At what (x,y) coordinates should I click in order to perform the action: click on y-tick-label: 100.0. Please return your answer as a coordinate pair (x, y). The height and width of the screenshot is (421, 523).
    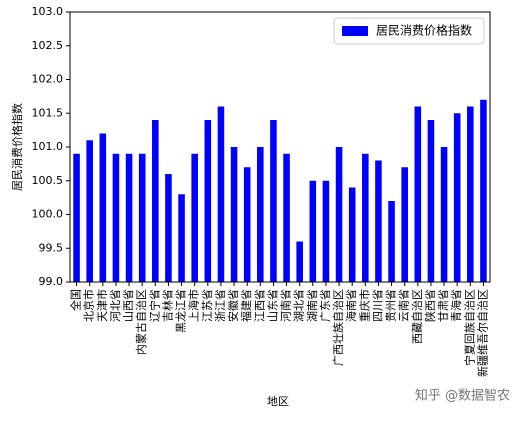
    Looking at the image, I should click on (48, 214).